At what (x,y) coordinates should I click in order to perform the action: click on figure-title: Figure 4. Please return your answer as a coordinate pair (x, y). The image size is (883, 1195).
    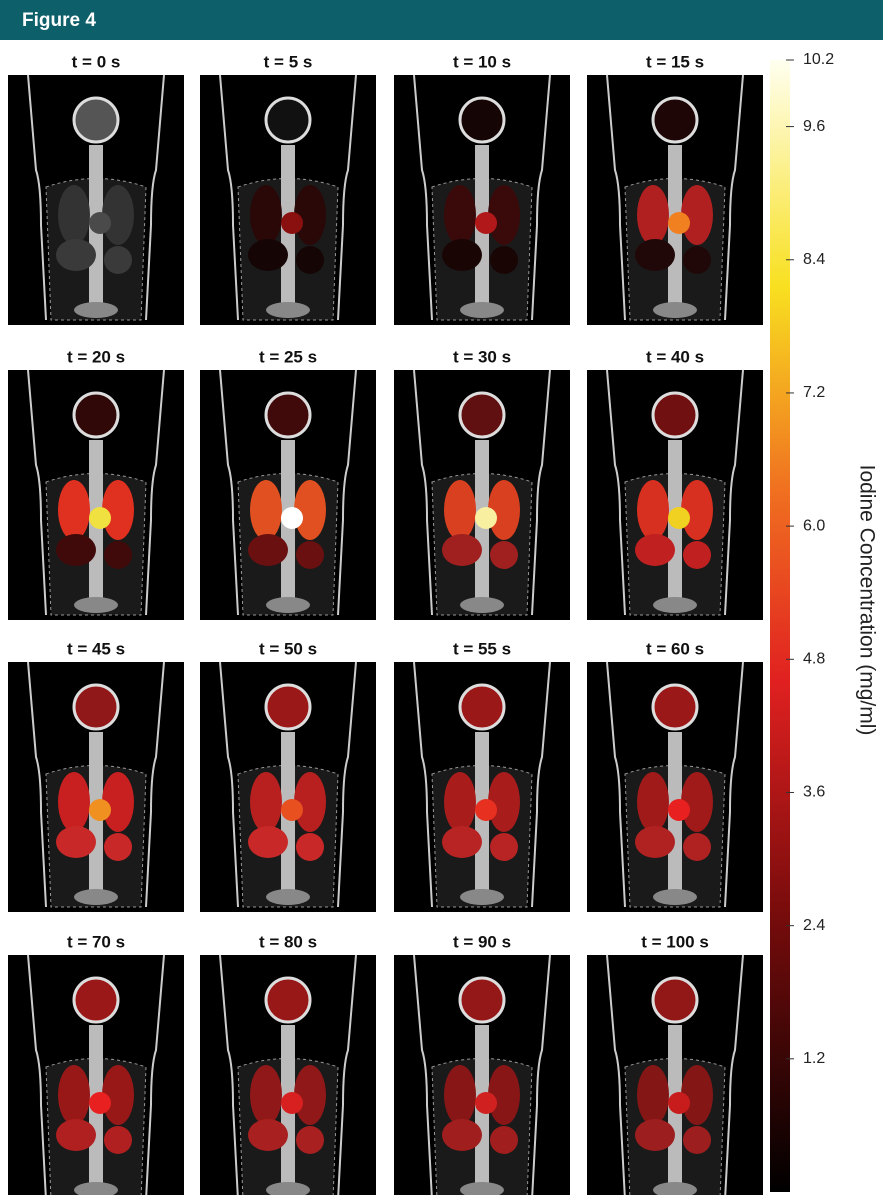
    Looking at the image, I should click on (59, 20).